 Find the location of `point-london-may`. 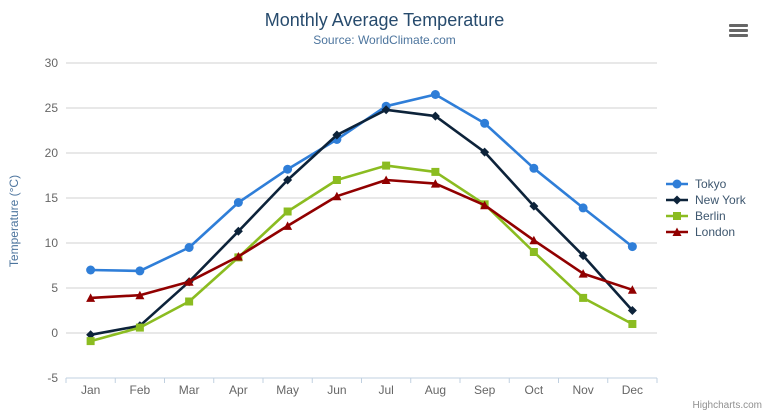

point-london-may is located at coordinates (288, 225).